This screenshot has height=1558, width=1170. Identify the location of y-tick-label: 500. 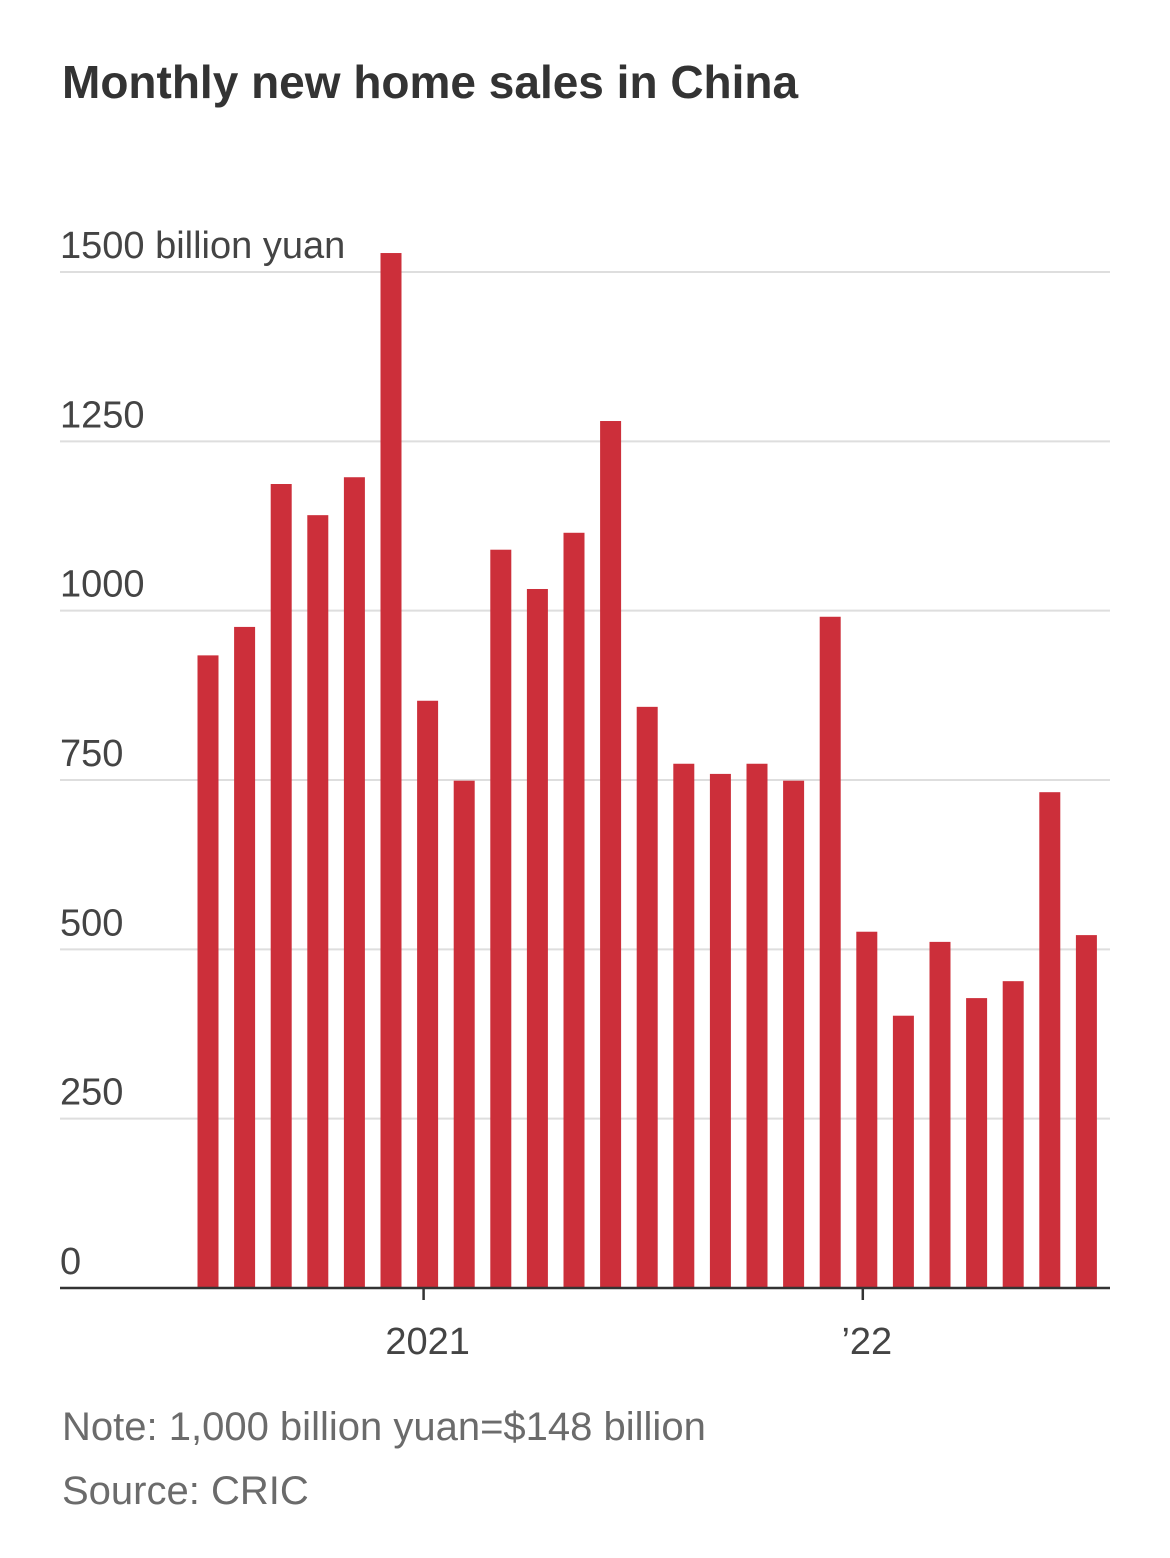
(91, 923).